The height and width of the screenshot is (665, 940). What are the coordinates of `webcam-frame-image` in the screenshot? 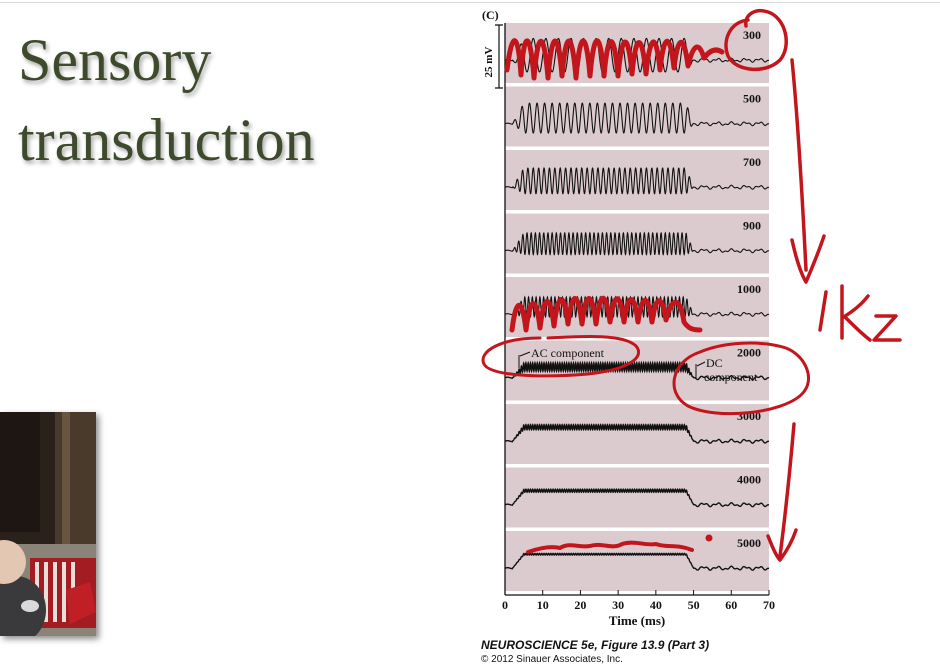 It's located at (48, 524).